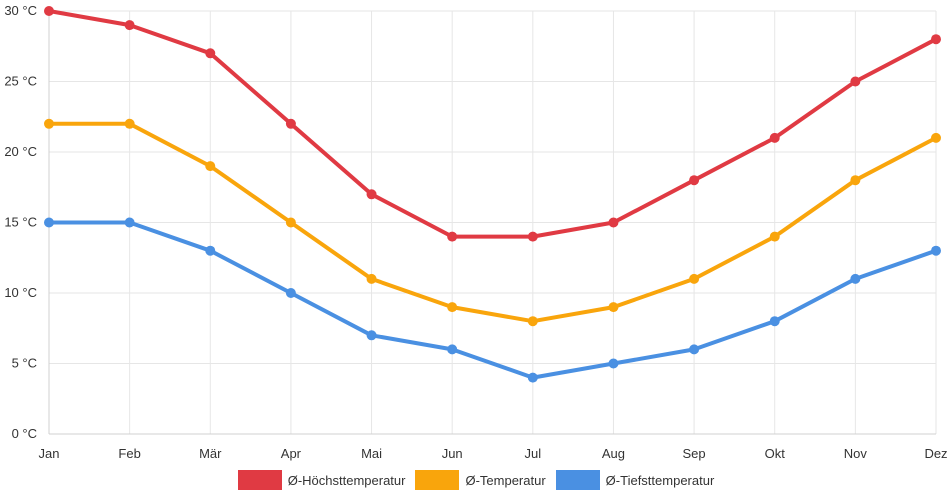 The height and width of the screenshot is (500, 952). I want to click on legend-item-tiefst: Ø-Tiefsttemperatur, so click(635, 480).